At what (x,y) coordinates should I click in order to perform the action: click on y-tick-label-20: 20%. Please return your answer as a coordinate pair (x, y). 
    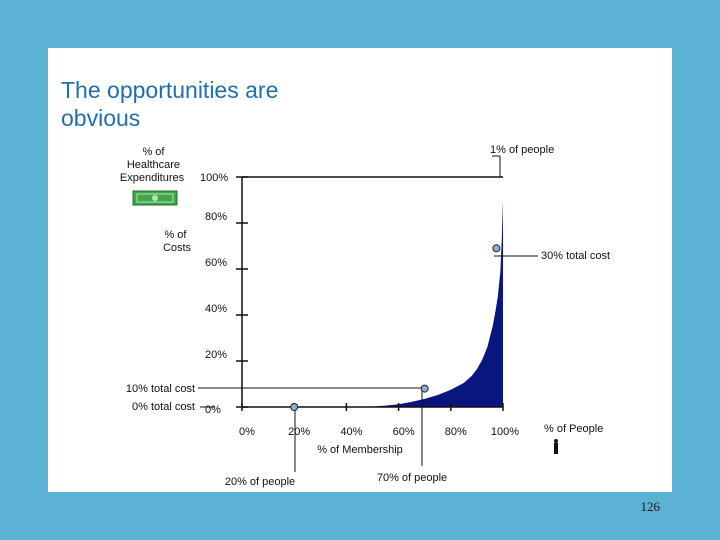
    Looking at the image, I should click on (216, 355).